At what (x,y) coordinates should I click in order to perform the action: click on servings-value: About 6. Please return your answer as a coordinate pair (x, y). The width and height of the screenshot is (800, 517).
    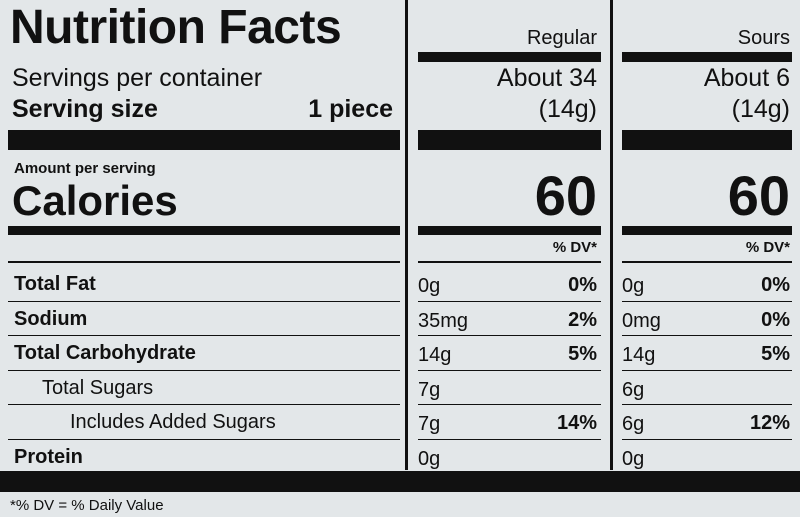
    Looking at the image, I should click on (746, 78).